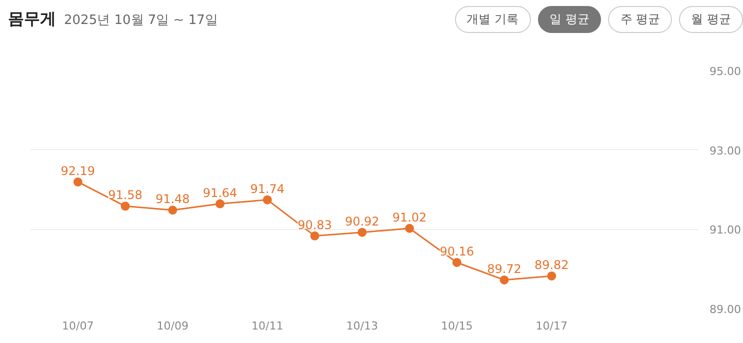 This screenshot has width=743, height=343. I want to click on chart-title: 몸무게, so click(32, 18).